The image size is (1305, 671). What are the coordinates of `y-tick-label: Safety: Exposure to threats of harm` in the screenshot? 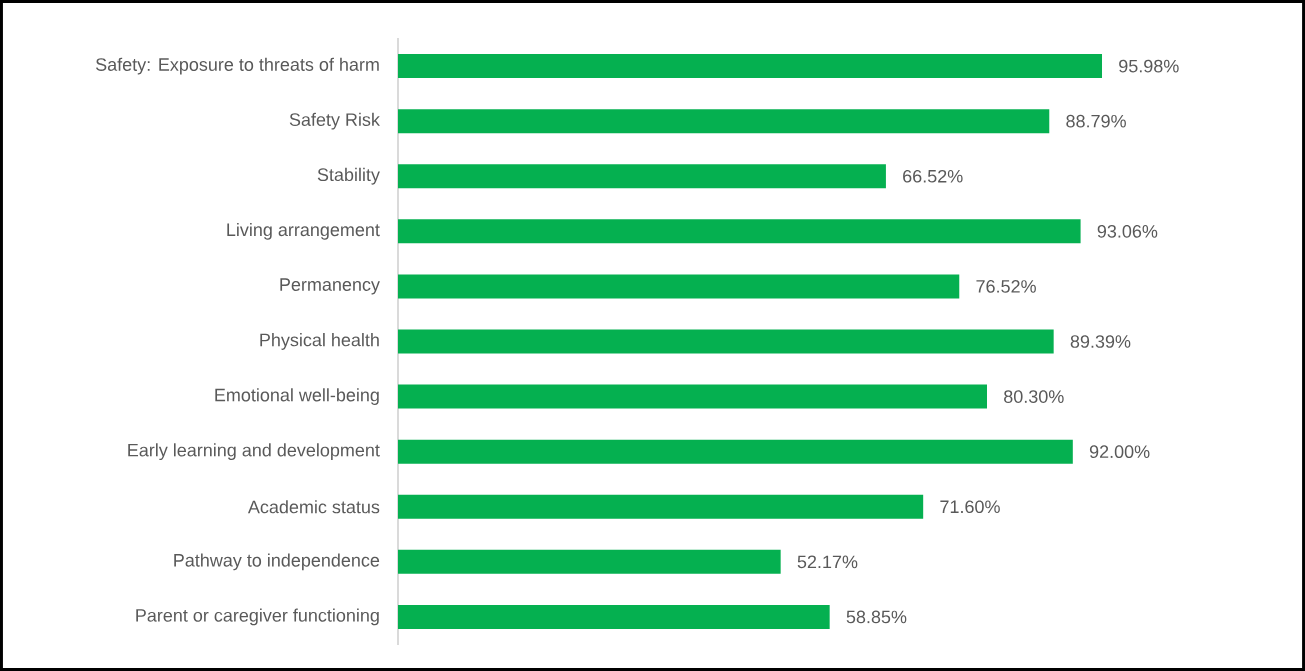 It's located at (237, 66).